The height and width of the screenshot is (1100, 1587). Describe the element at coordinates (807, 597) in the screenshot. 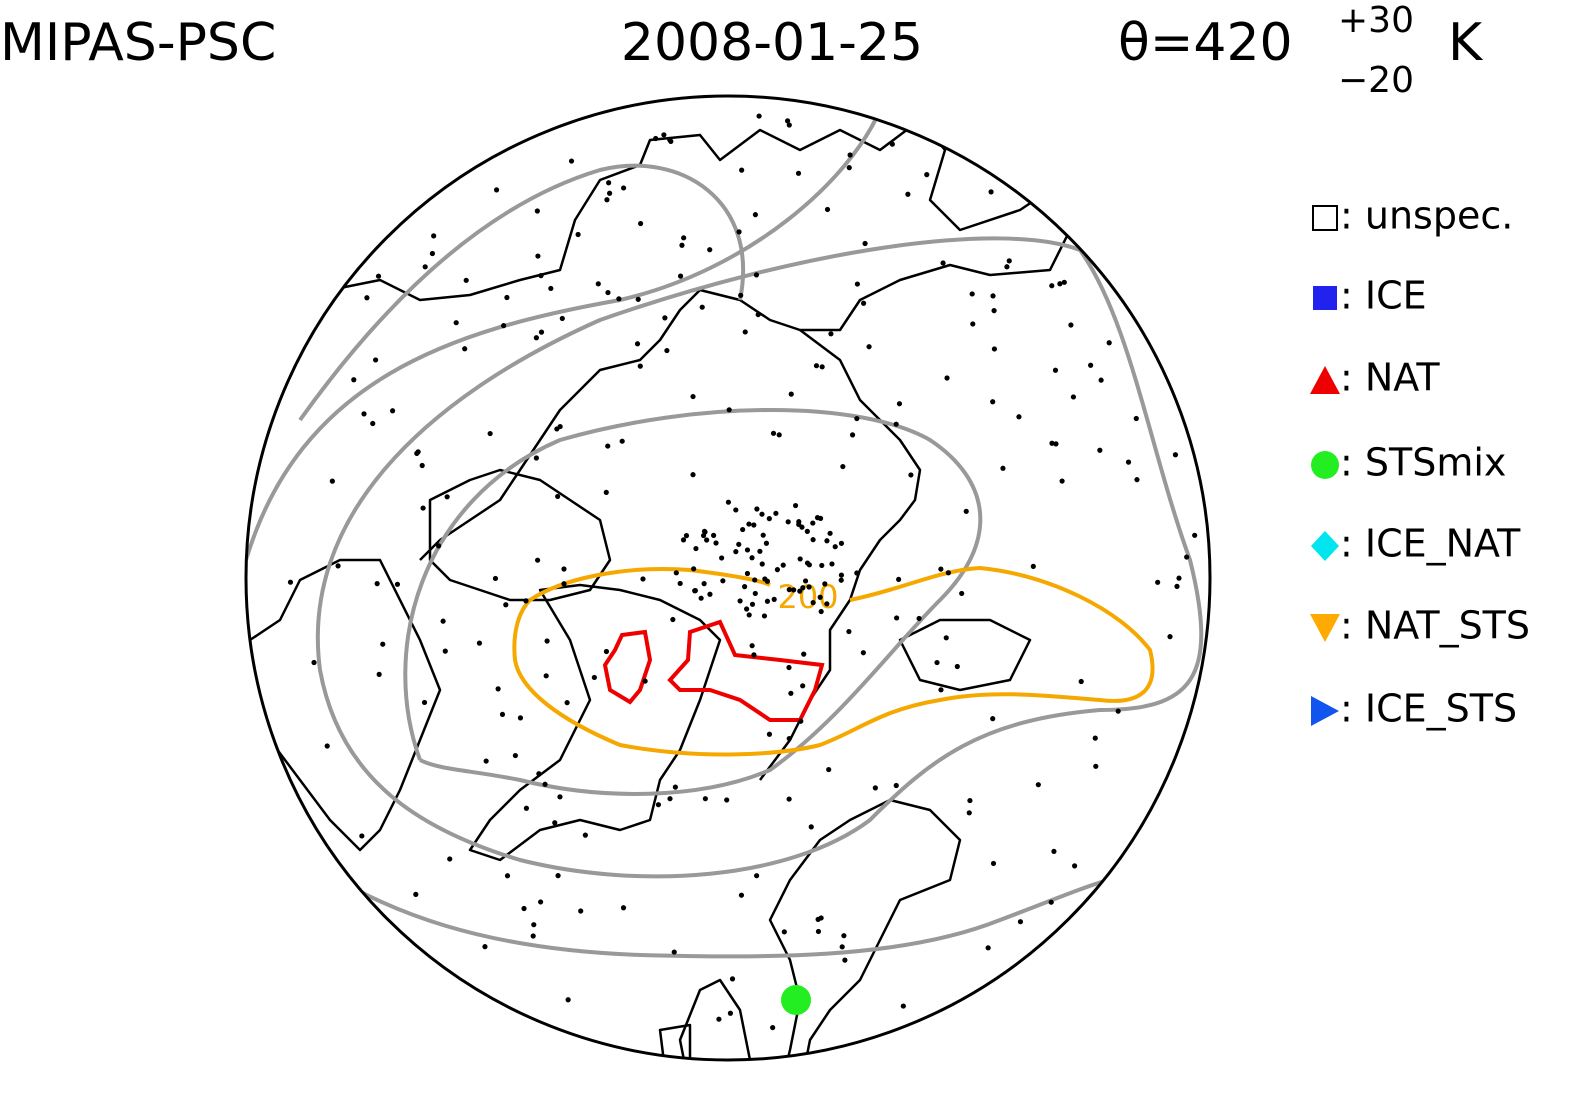

I see `contour-label: 200` at that location.